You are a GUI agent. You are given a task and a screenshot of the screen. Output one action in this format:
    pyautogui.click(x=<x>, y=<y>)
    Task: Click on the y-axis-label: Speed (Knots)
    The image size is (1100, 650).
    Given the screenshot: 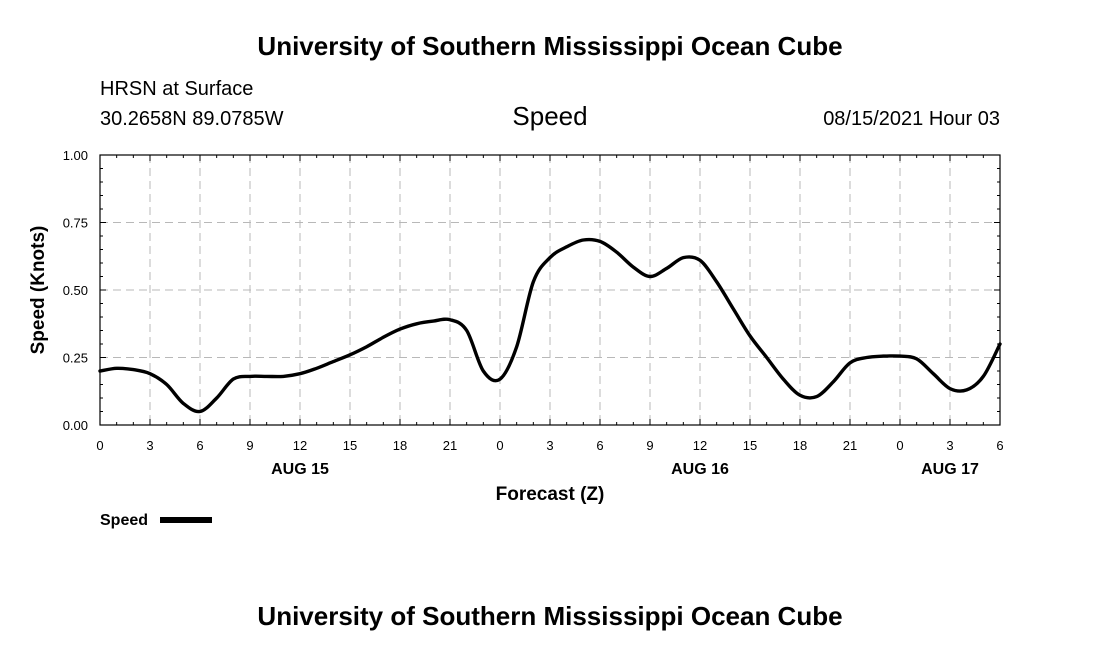 What is the action you would take?
    pyautogui.click(x=38, y=290)
    